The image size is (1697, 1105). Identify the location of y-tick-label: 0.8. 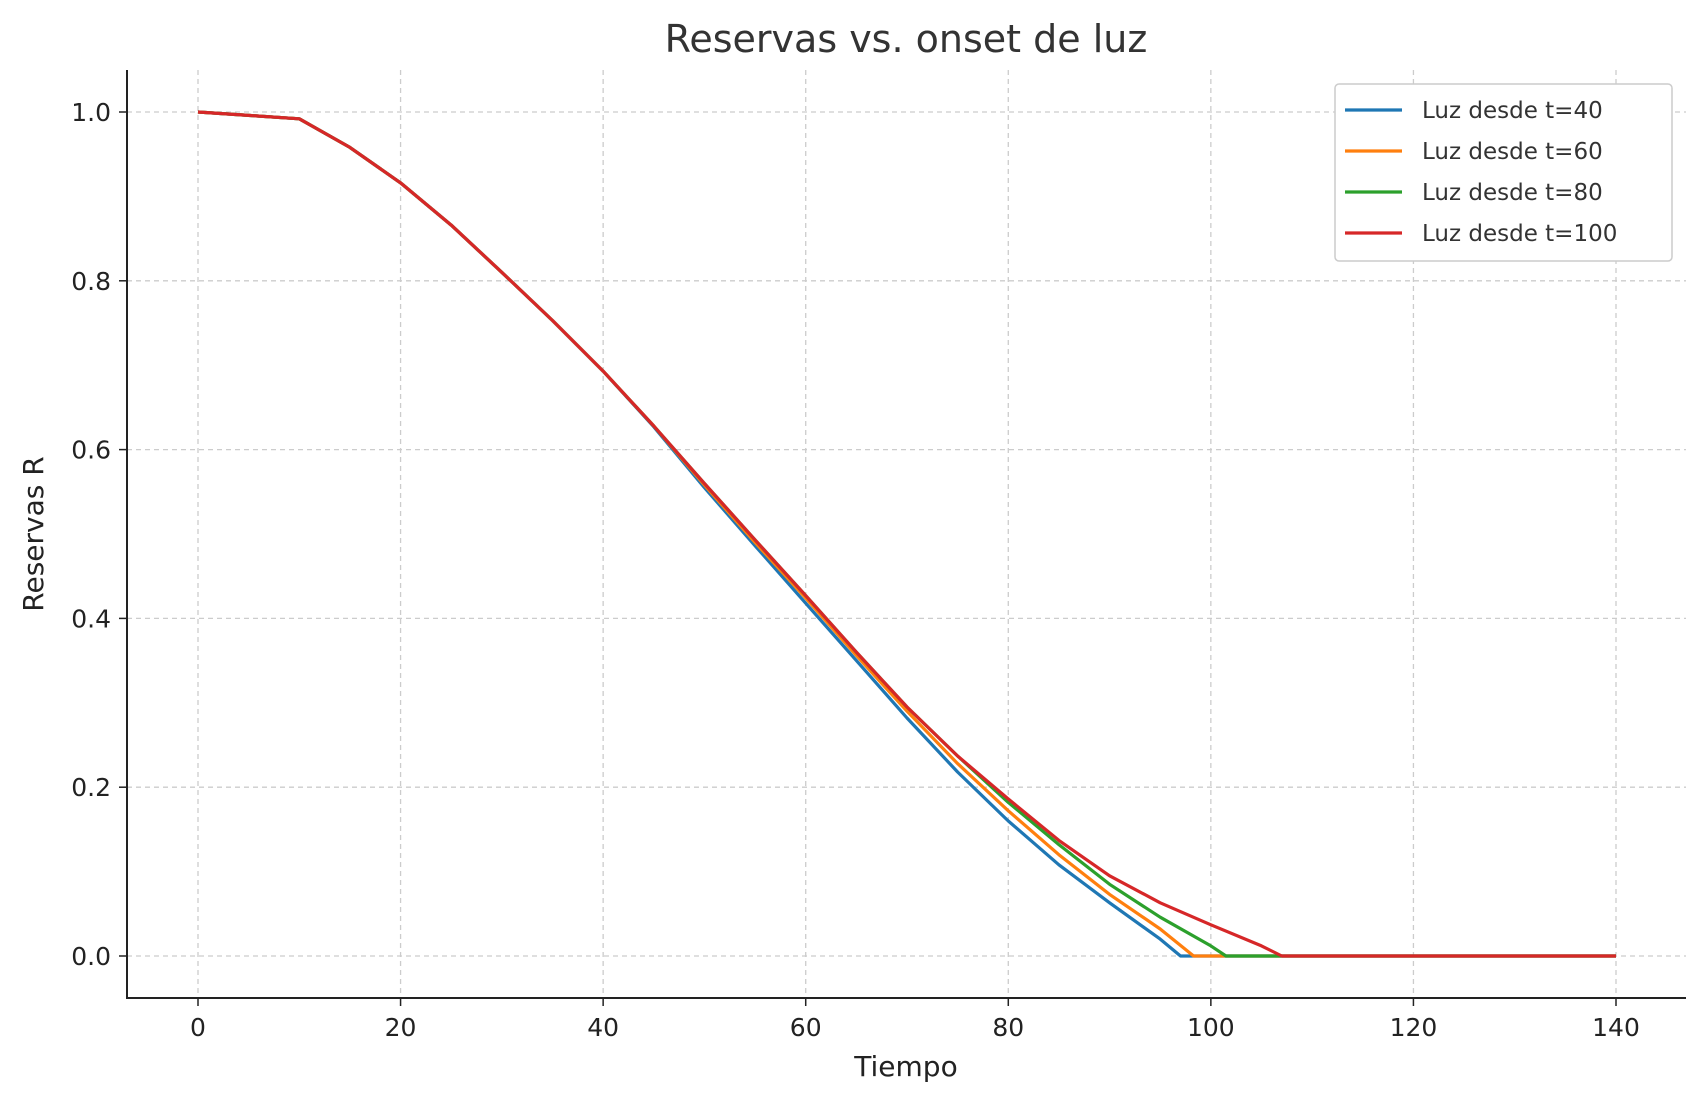
(91, 281).